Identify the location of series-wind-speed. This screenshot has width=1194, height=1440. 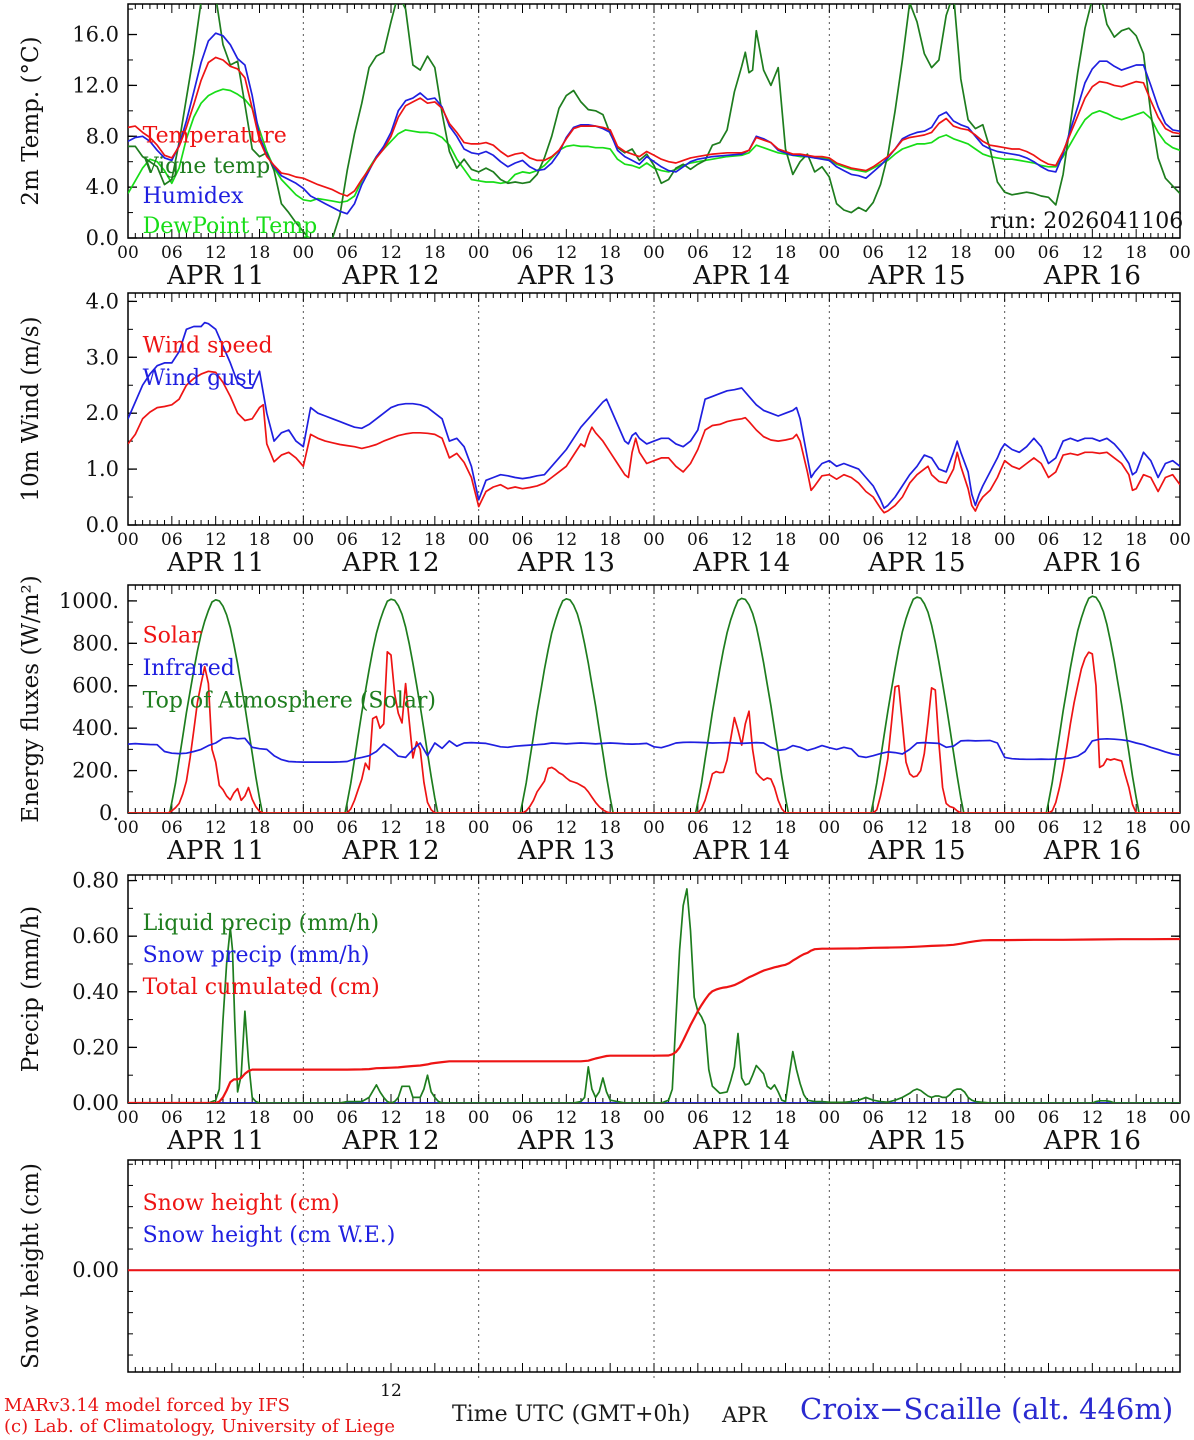
(654, 442).